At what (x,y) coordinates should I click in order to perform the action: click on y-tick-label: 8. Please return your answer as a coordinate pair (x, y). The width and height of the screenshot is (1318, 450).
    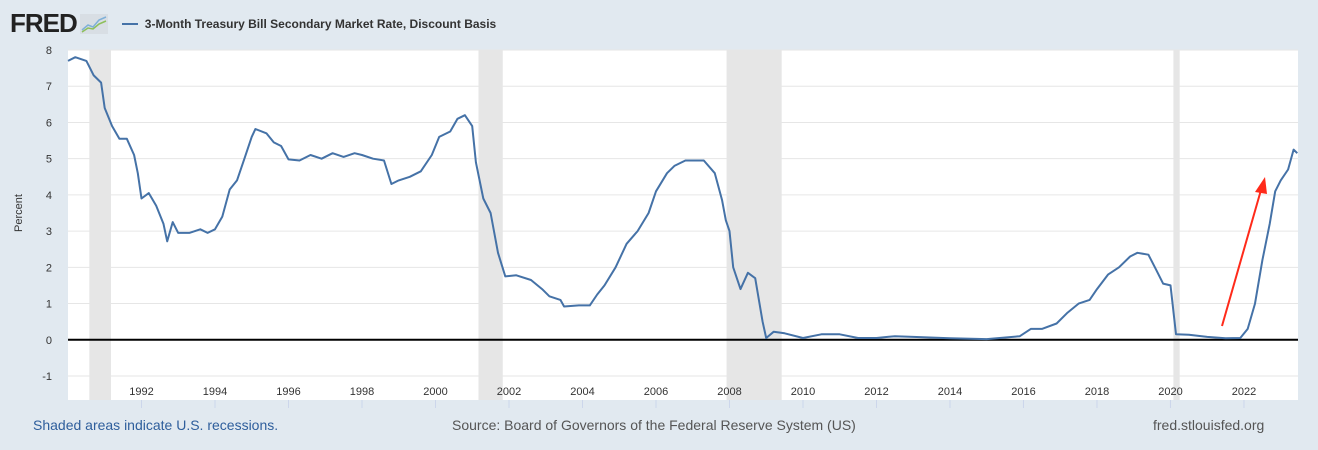
    Looking at the image, I should click on (49, 51).